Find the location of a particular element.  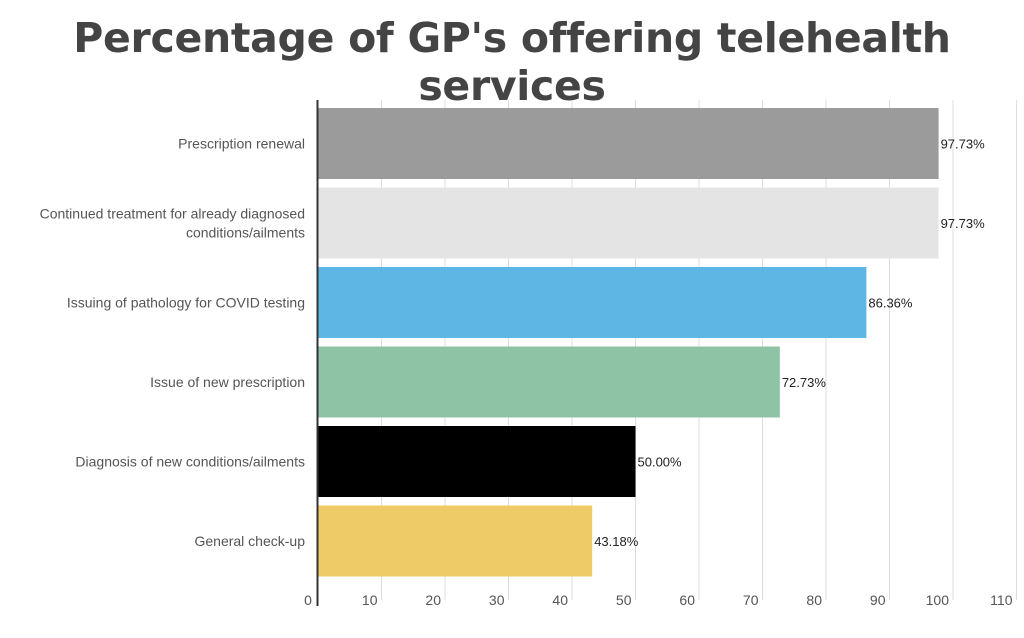

x-tick-label: 110 is located at coordinates (1001, 600).